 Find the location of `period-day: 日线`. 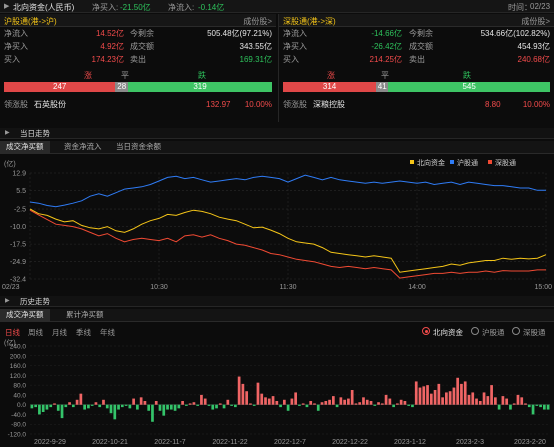

period-day: 日线 is located at coordinates (12, 332).